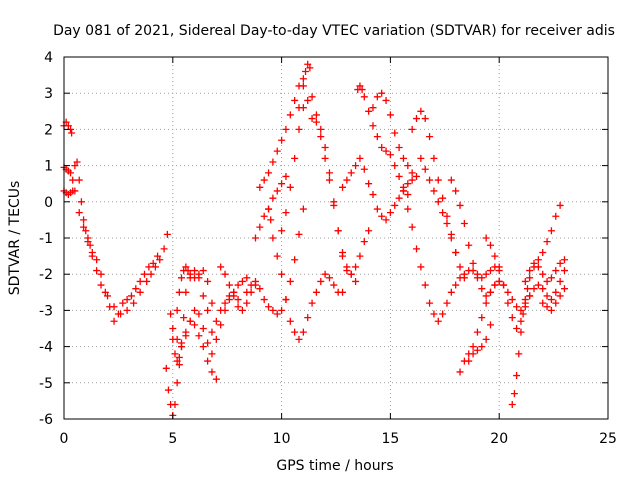  I want to click on y-tick-label: 3, so click(48, 94).